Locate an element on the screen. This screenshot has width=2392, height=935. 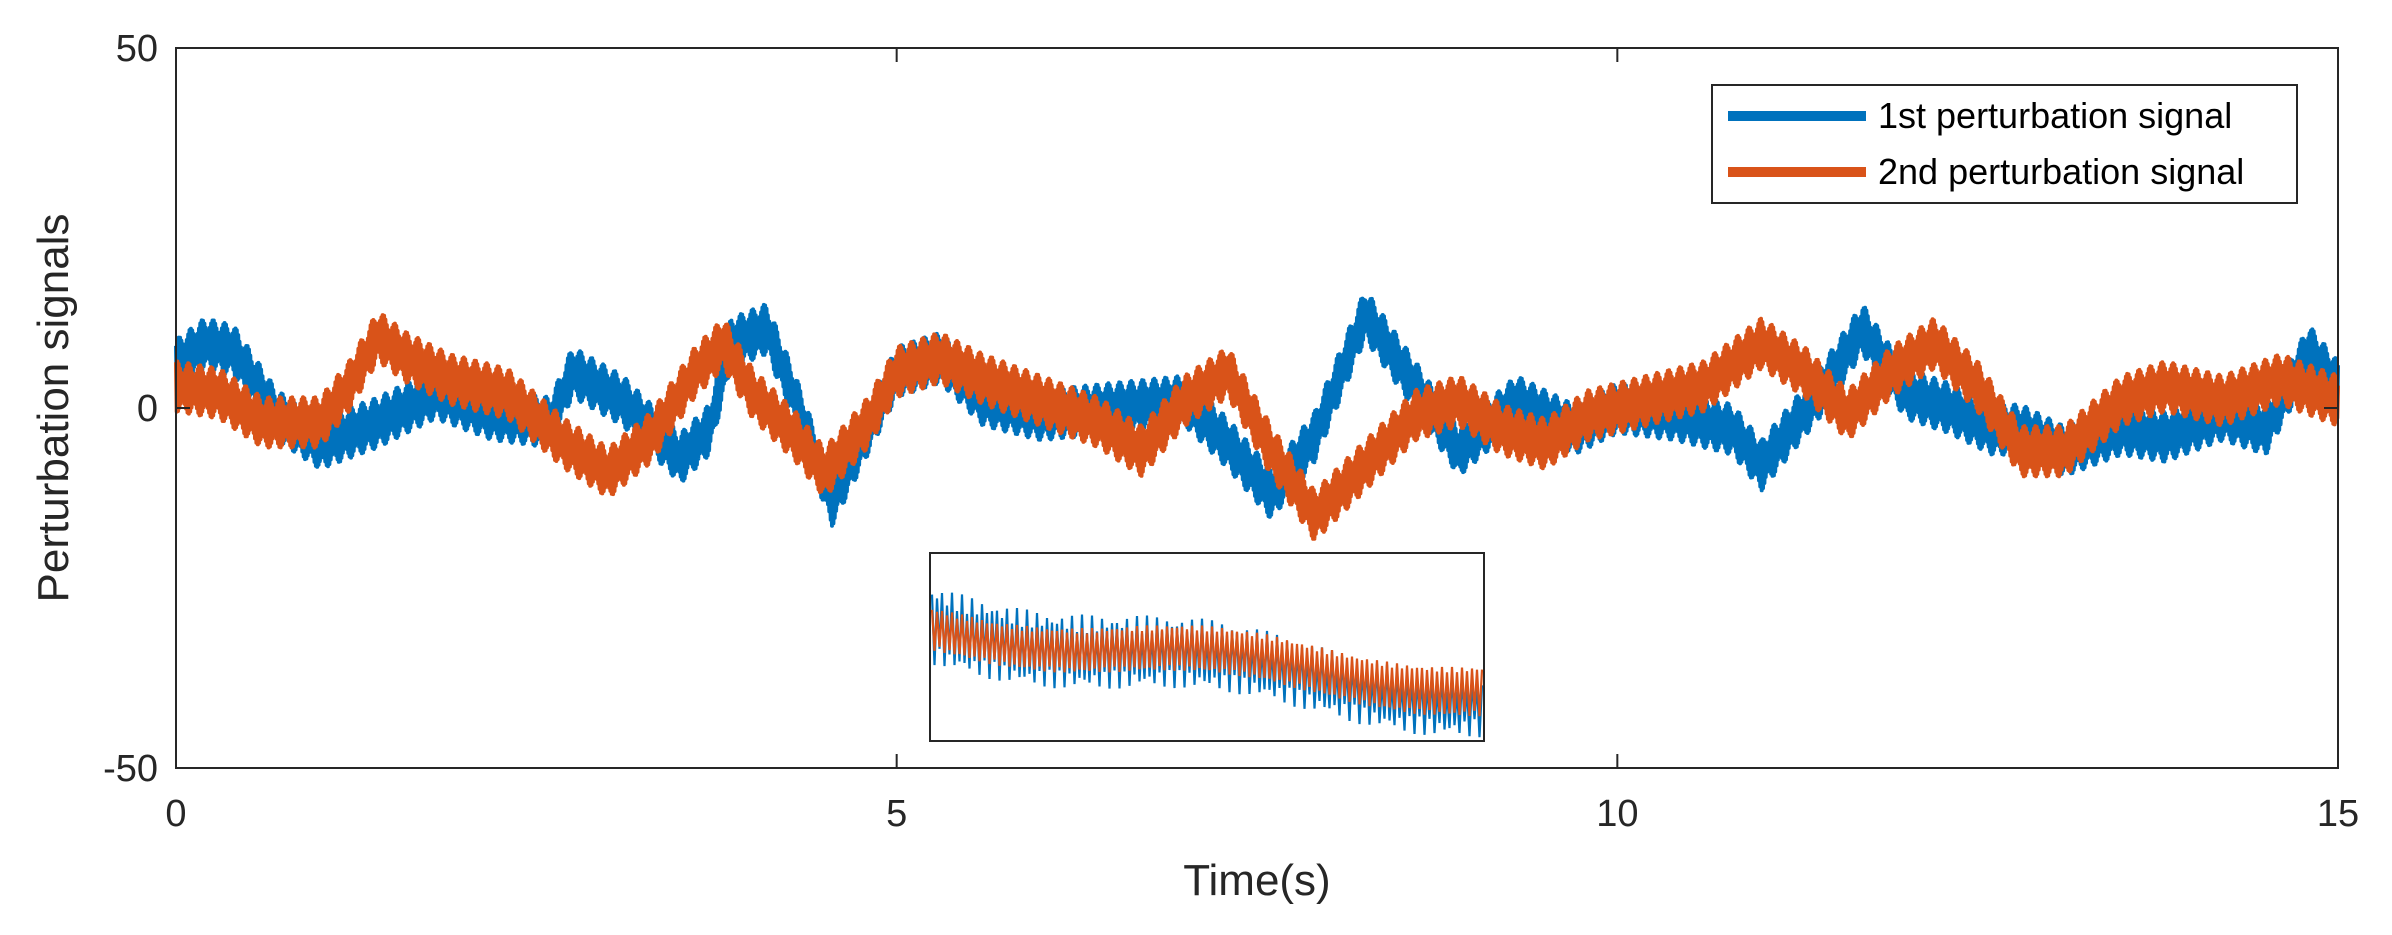
legend-box is located at coordinates (2004, 144).